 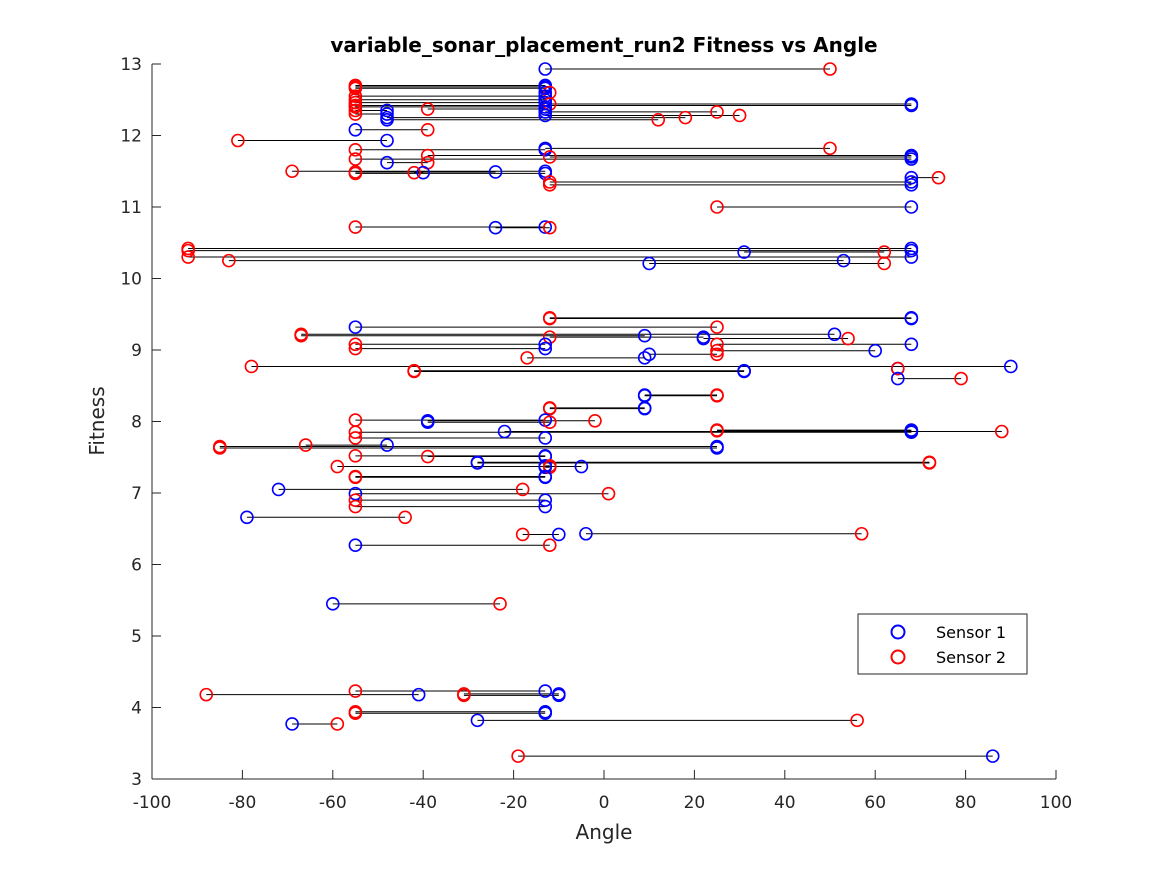 I want to click on x-tick-label: 40, so click(x=785, y=803).